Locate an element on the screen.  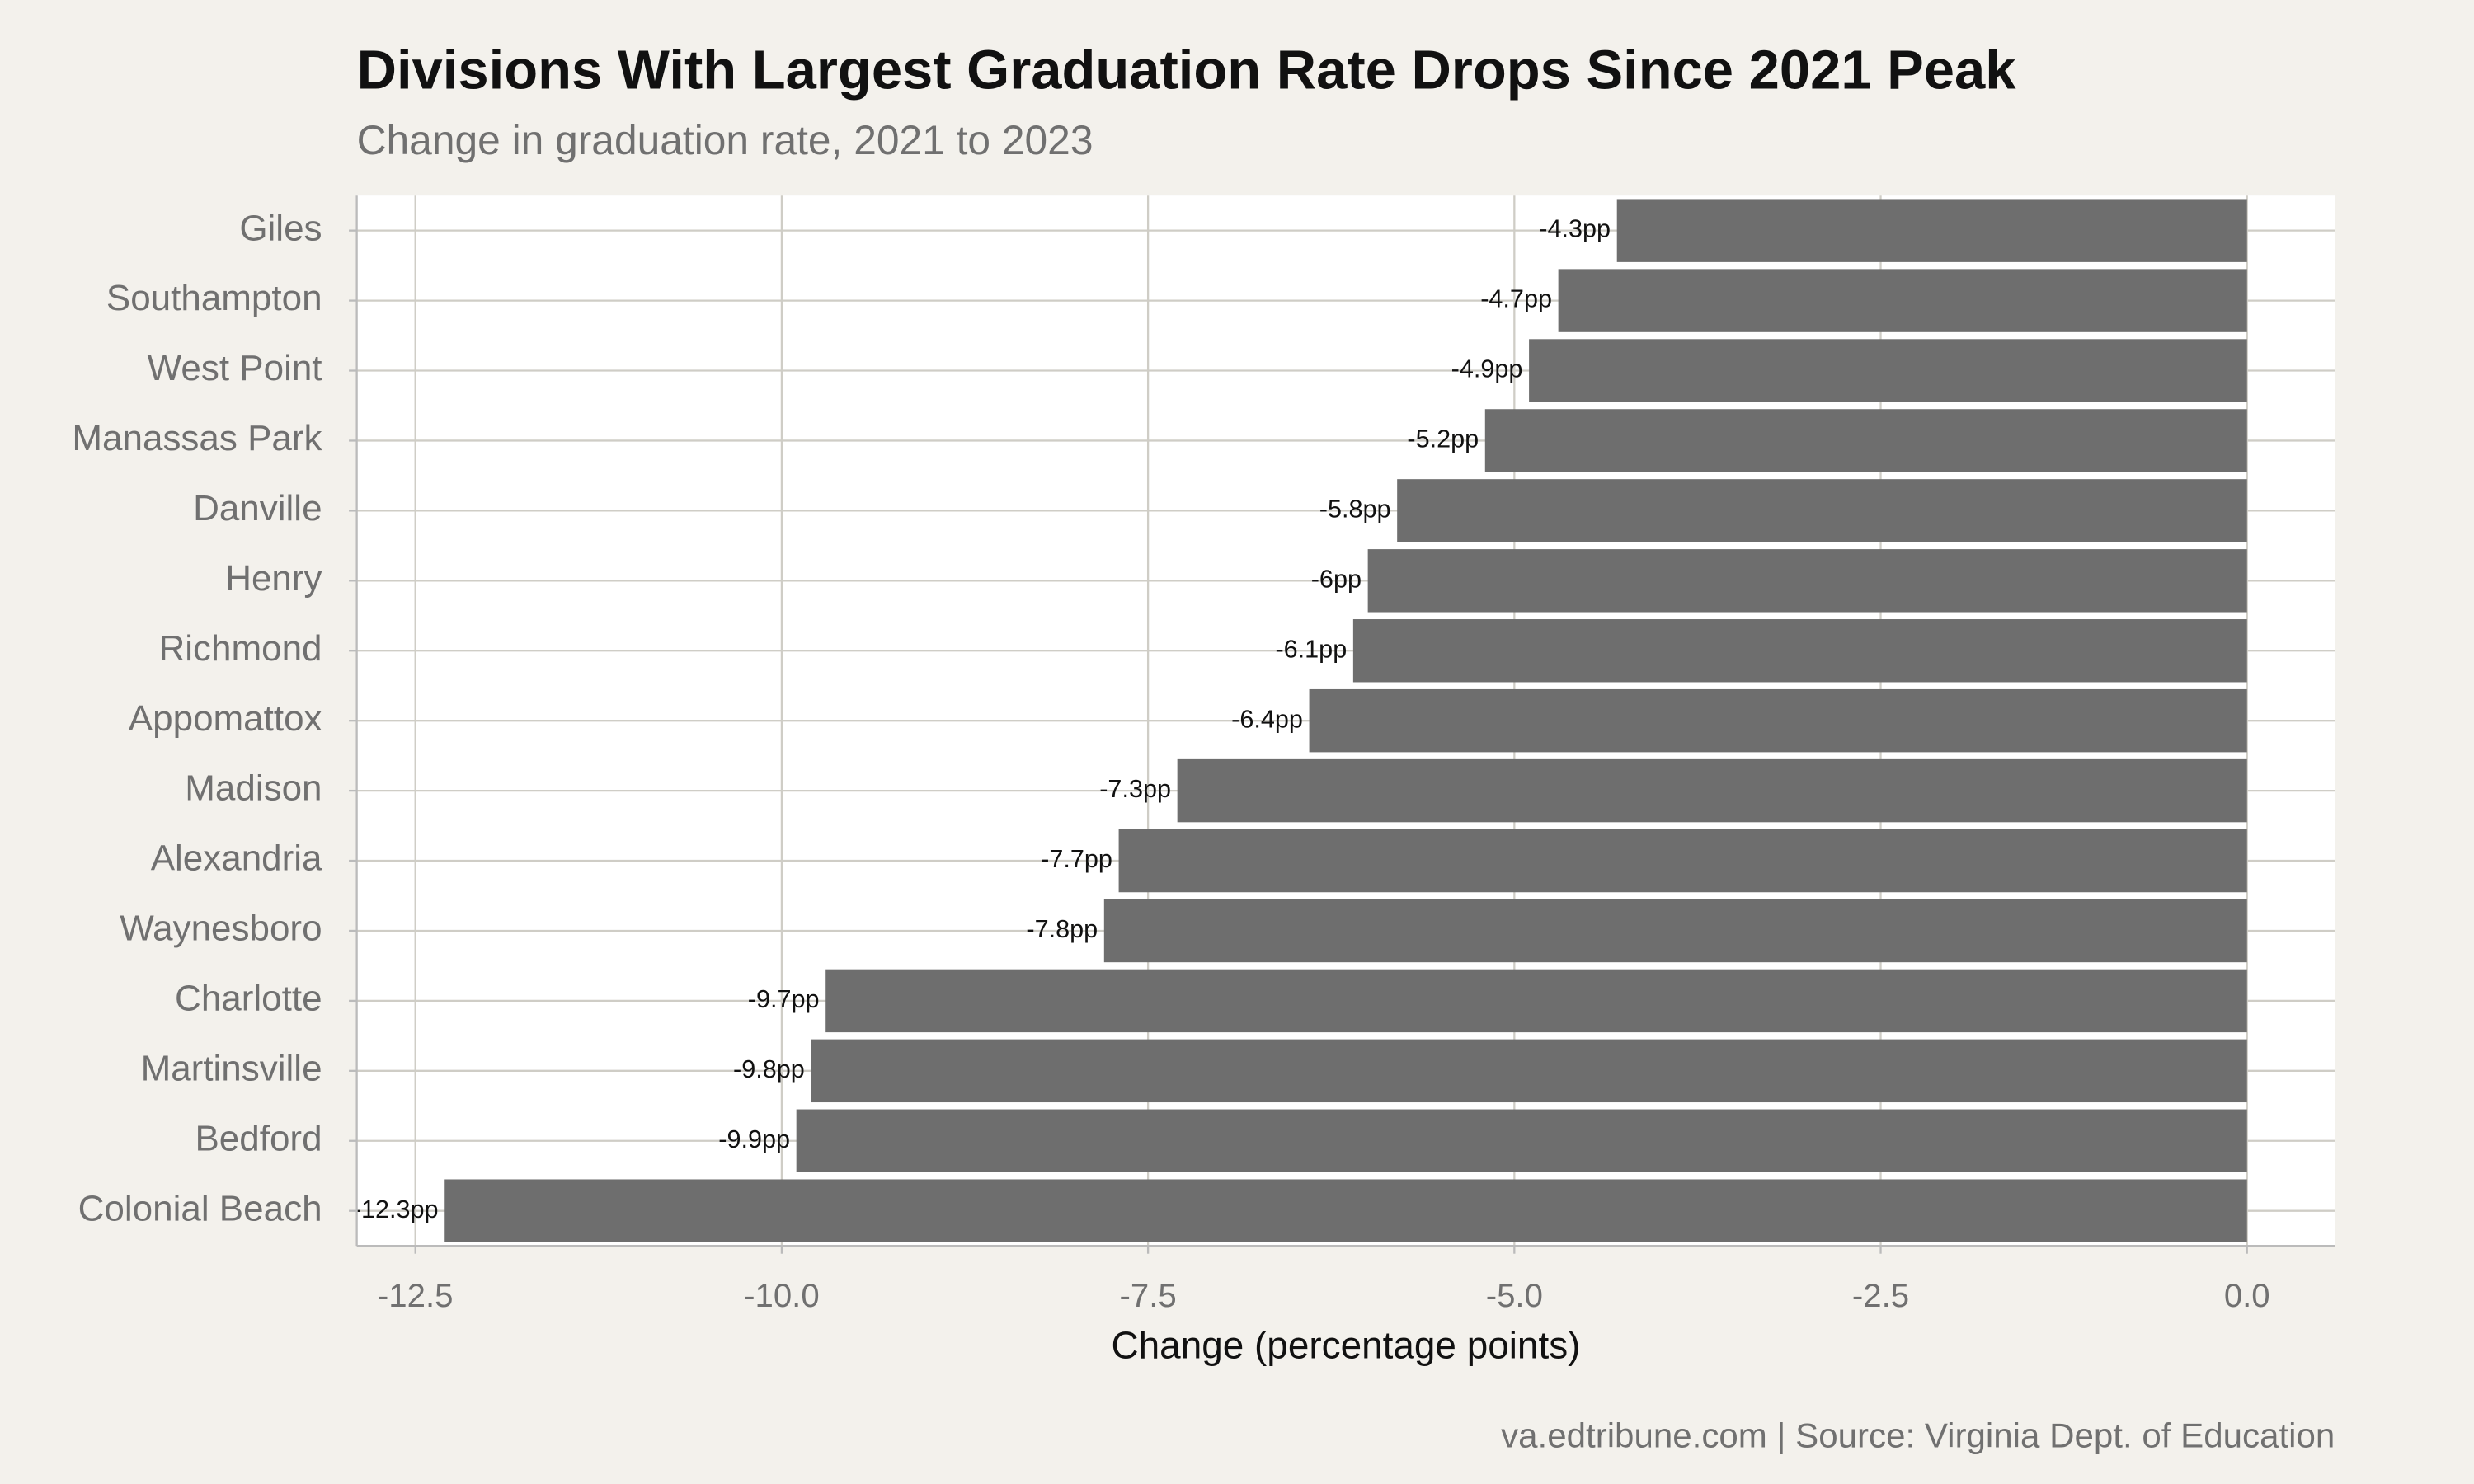
value-label: -6pp is located at coordinates (1336, 579).